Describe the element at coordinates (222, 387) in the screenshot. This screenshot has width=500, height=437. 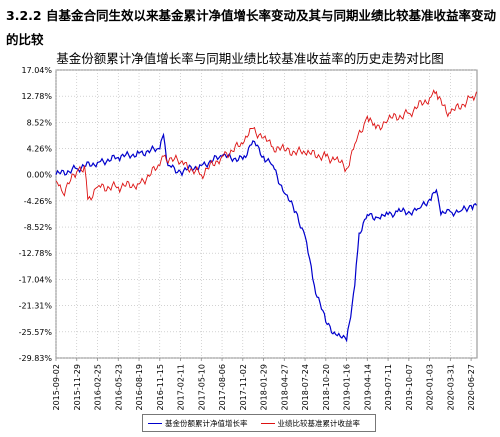
I see `x-tick-label: 2017-08-06` at that location.